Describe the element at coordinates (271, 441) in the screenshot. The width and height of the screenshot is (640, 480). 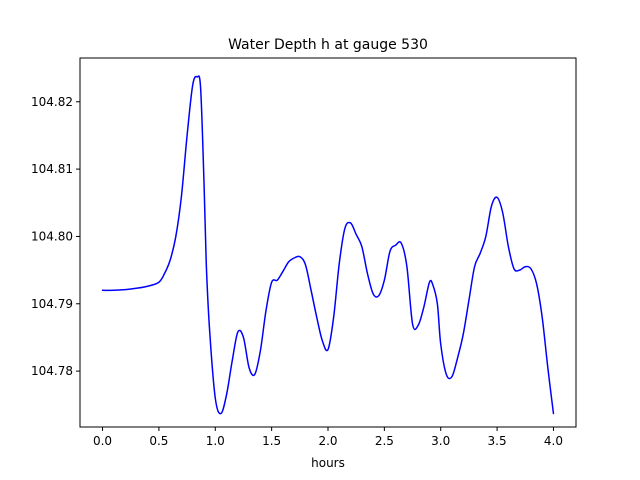
I see `x-tick-label: 1.5` at that location.